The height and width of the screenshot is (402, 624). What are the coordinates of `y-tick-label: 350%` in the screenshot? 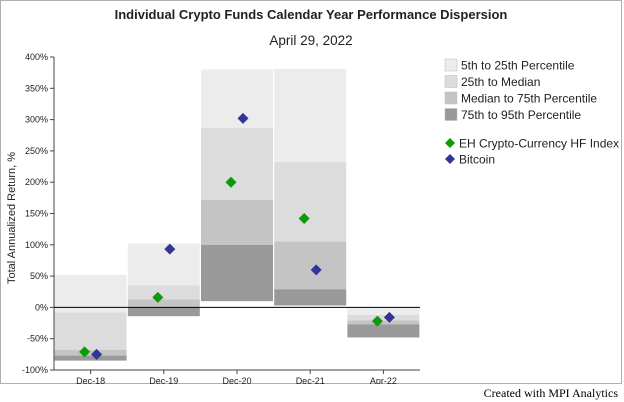 It's located at (36, 88).